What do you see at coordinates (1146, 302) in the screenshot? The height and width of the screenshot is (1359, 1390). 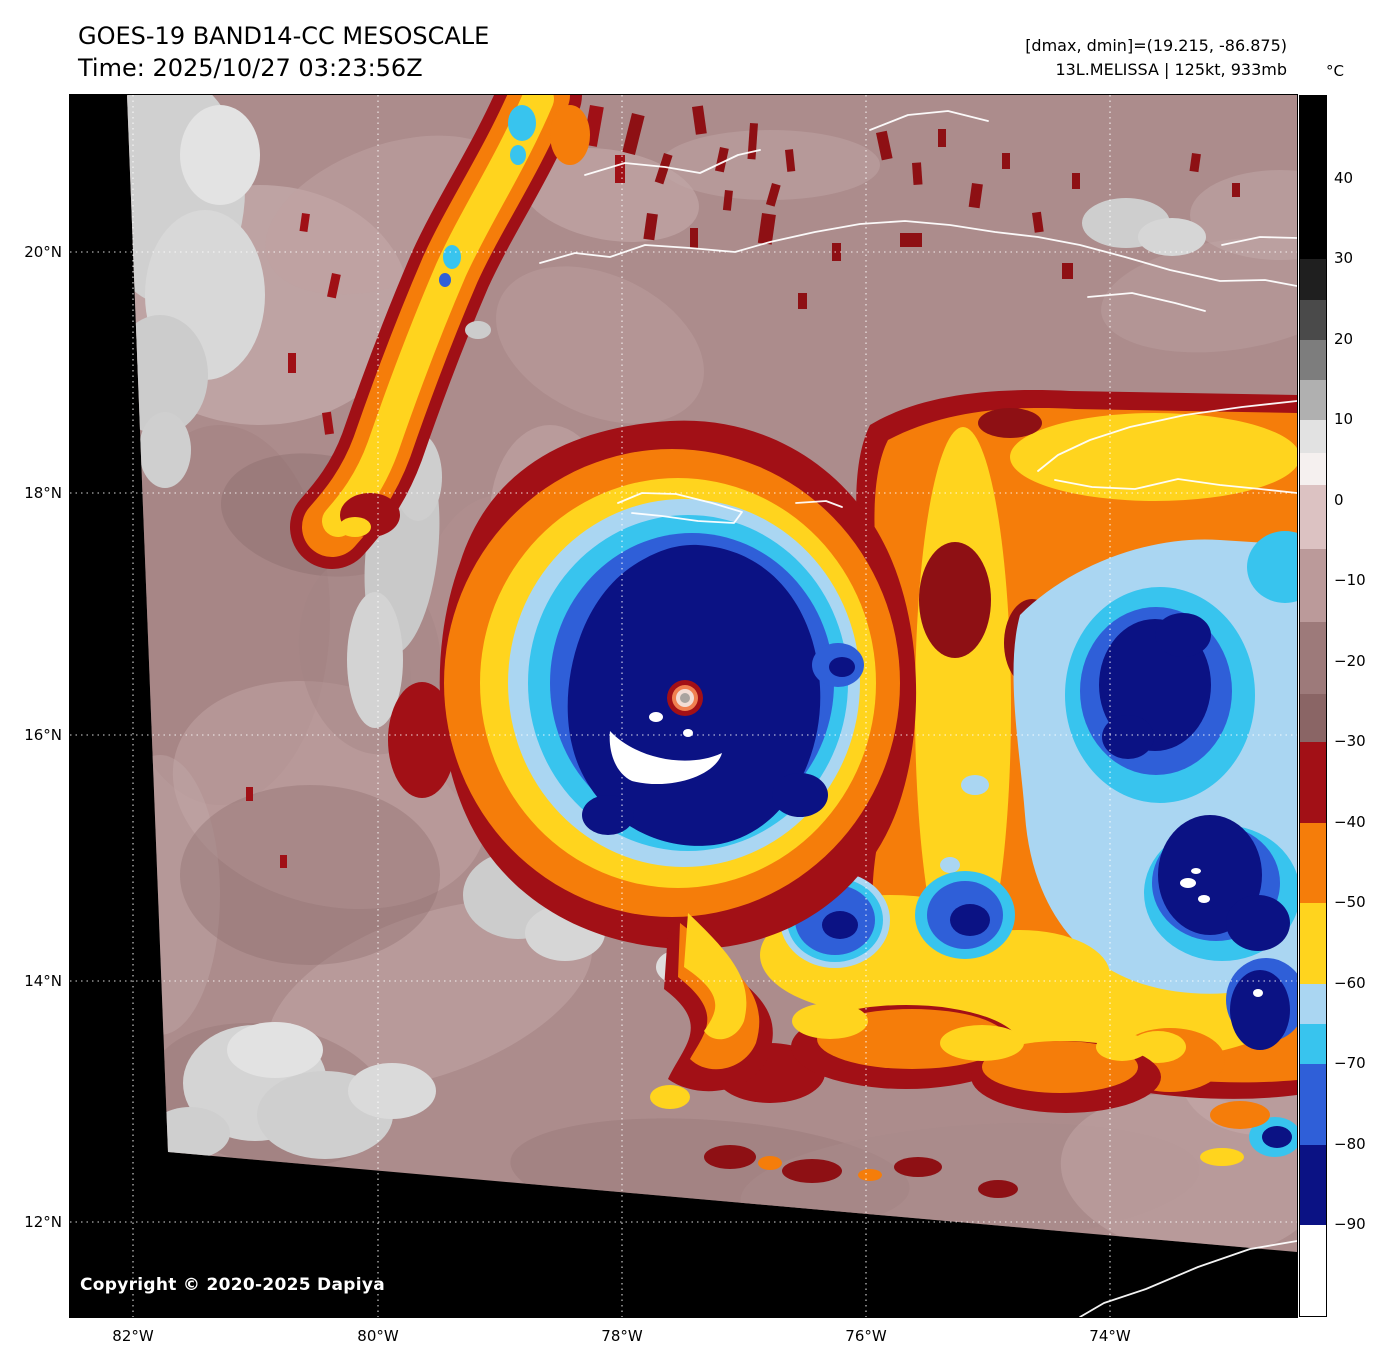 I see `coastline-cuba-east` at bounding box center [1146, 302].